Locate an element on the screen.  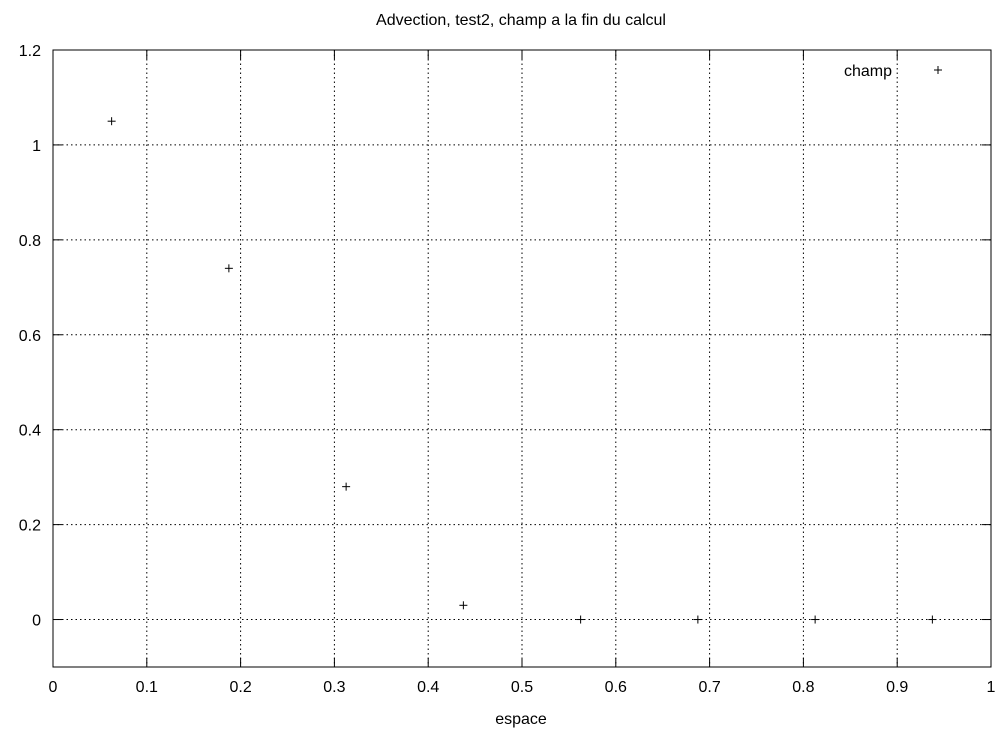
x-tick-label: 0.1 is located at coordinates (147, 687).